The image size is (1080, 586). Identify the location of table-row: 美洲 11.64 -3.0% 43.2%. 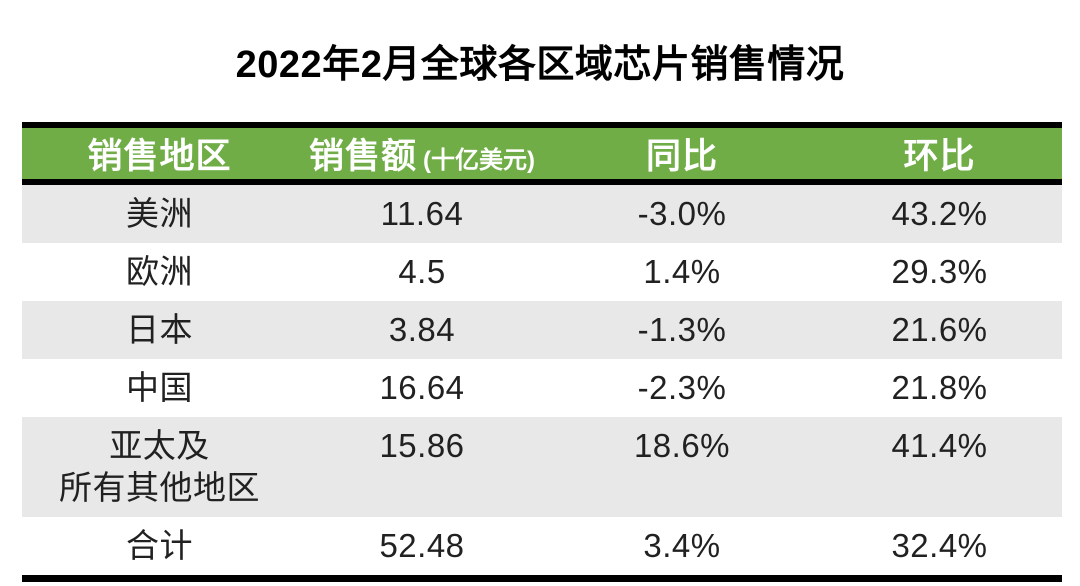
(542, 212).